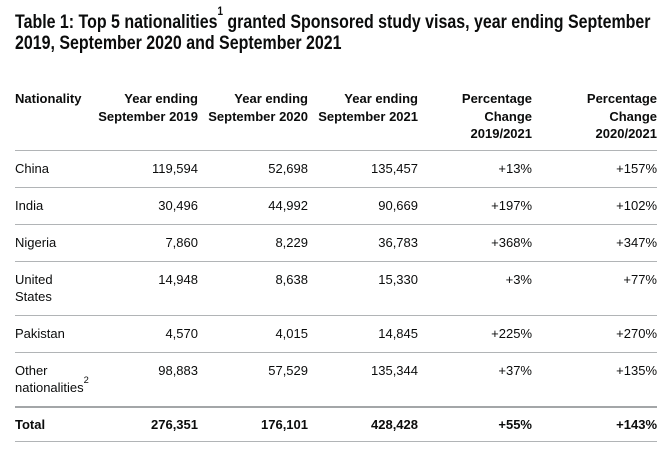 The image size is (671, 459). What do you see at coordinates (31, 370) in the screenshot?
I see `text-line: Other` at bounding box center [31, 370].